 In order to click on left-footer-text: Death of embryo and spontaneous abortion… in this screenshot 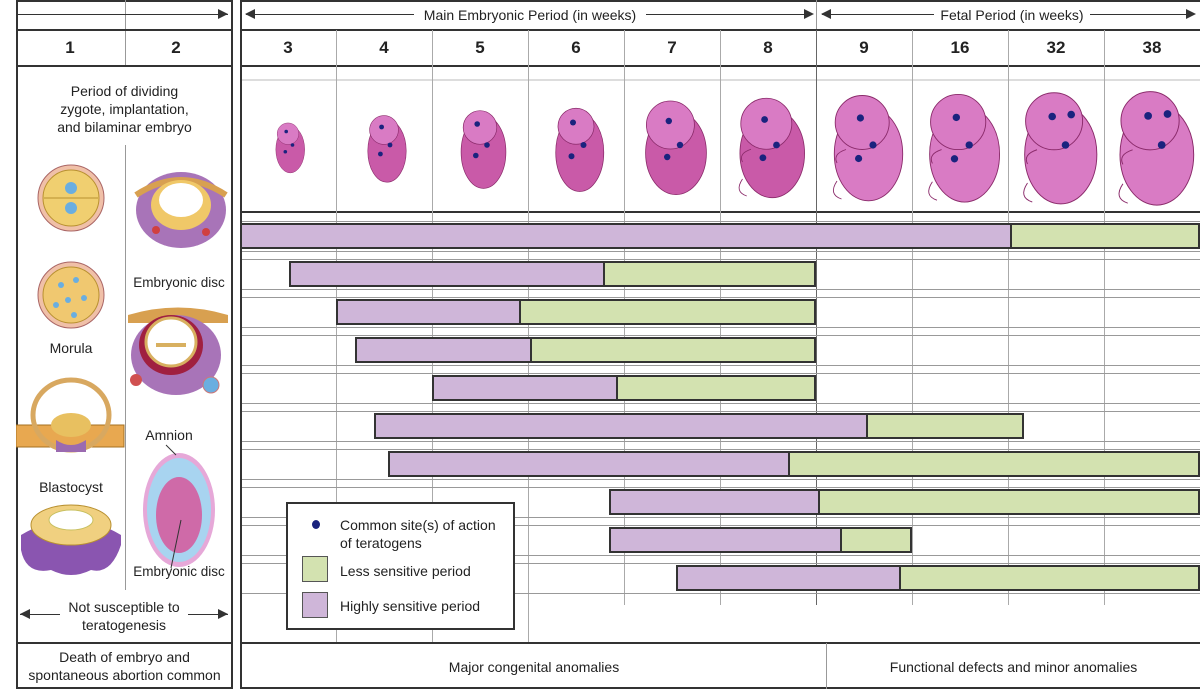, I will do `click(124, 666)`.